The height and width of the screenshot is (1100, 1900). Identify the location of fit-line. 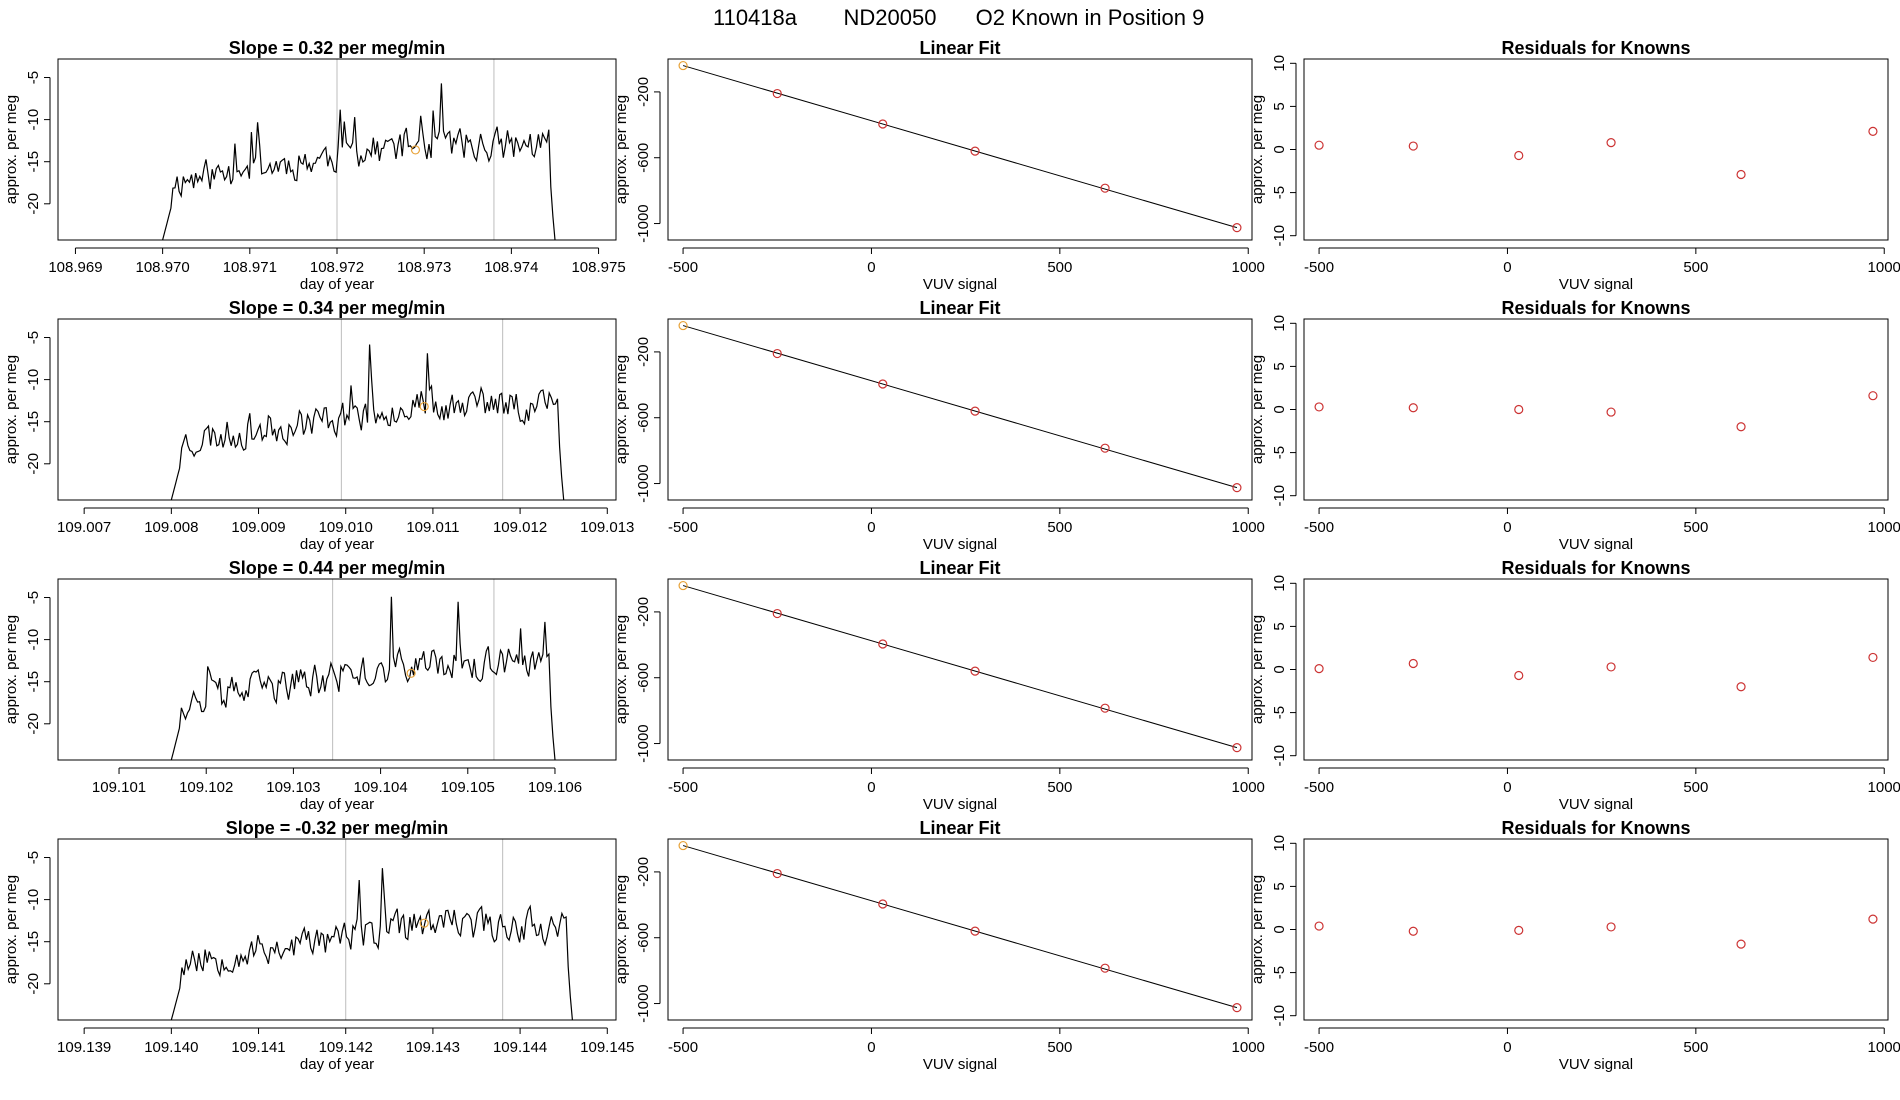
(960, 147).